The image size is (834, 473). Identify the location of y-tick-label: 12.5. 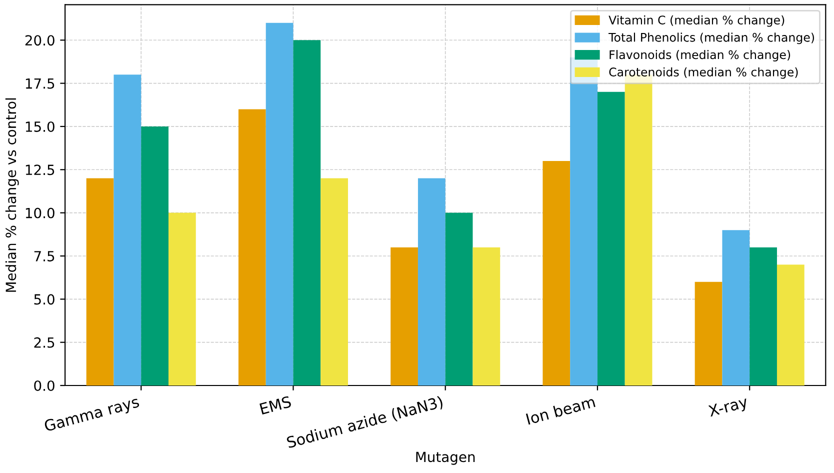
(40, 170).